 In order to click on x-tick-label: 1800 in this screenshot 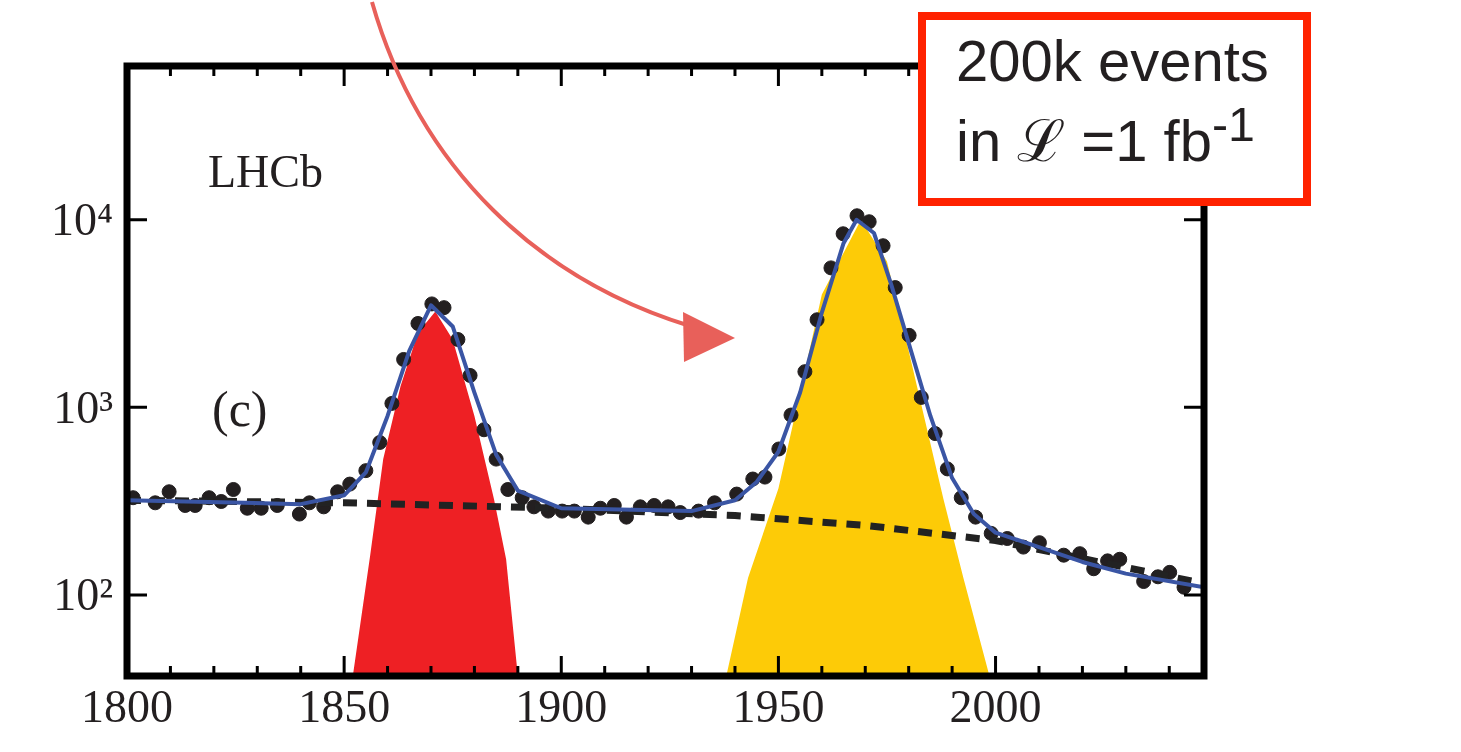, I will do `click(127, 706)`.